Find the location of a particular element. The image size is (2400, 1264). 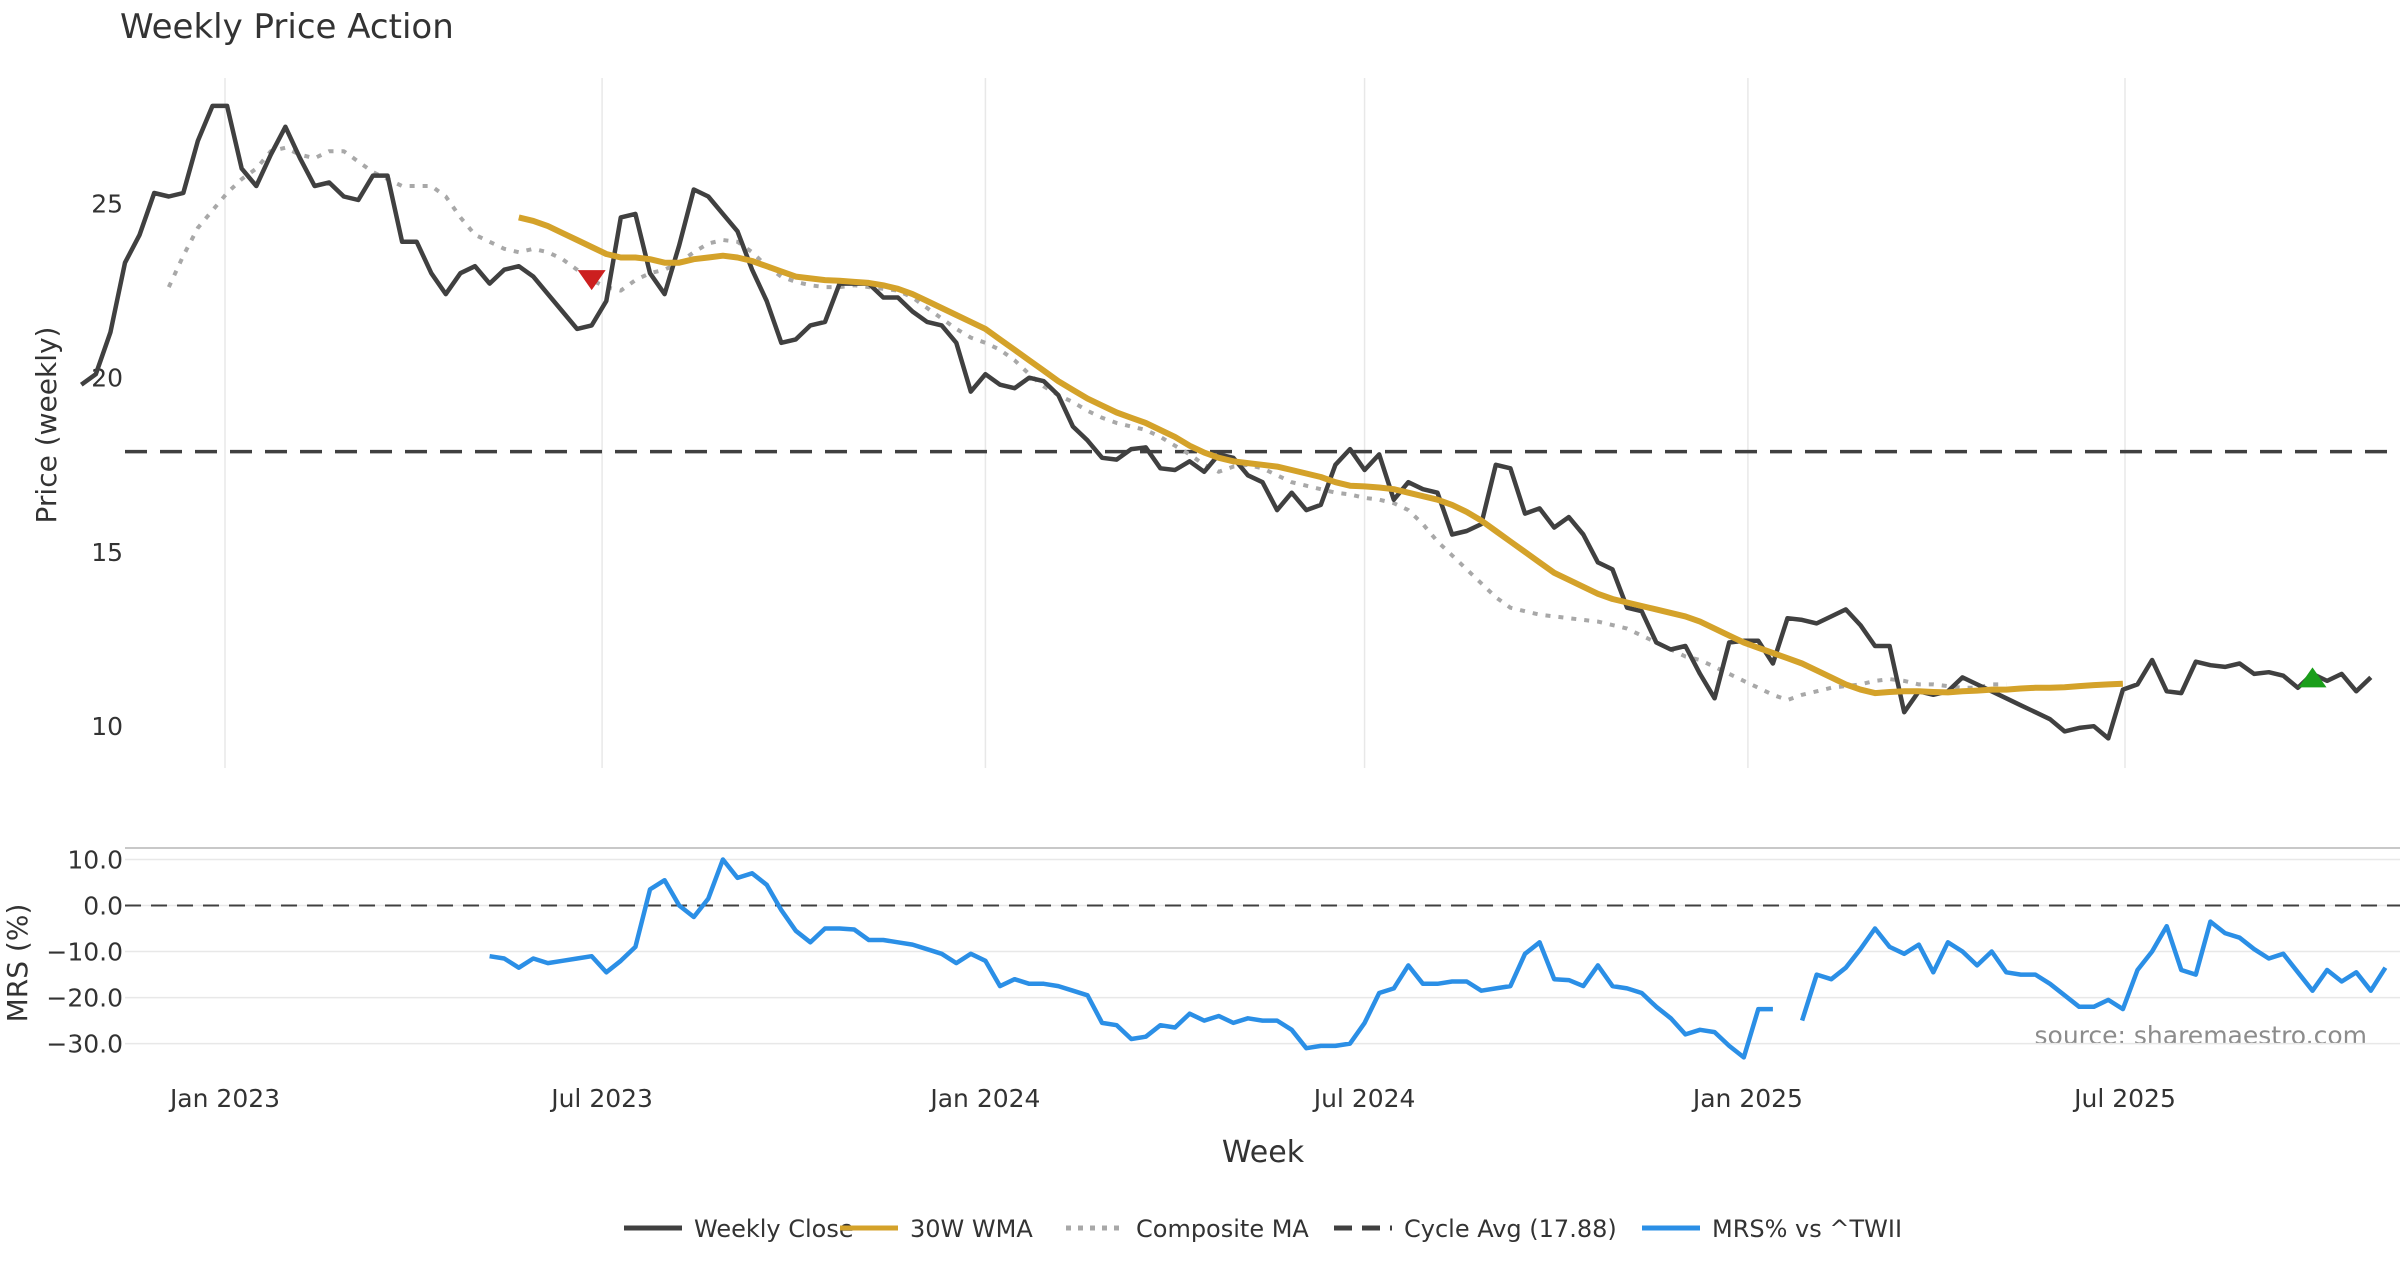

mrs-grid is located at coordinates (1262, 946).